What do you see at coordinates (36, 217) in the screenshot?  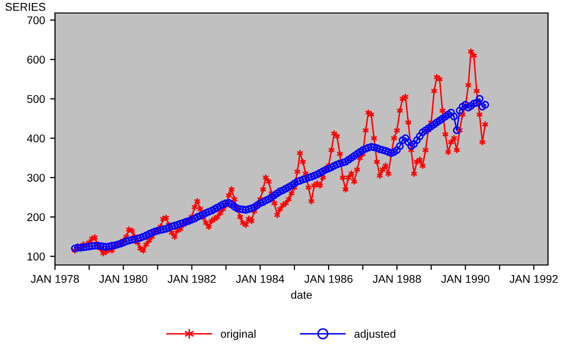 I see `y-tick-label: 200` at bounding box center [36, 217].